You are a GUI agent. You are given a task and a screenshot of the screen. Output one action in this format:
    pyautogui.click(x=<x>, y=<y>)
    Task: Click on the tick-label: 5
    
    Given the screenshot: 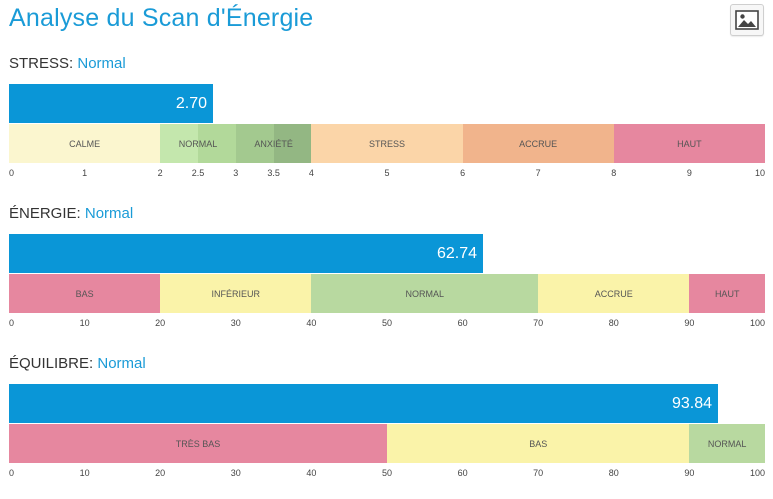 What is the action you would take?
    pyautogui.click(x=387, y=173)
    